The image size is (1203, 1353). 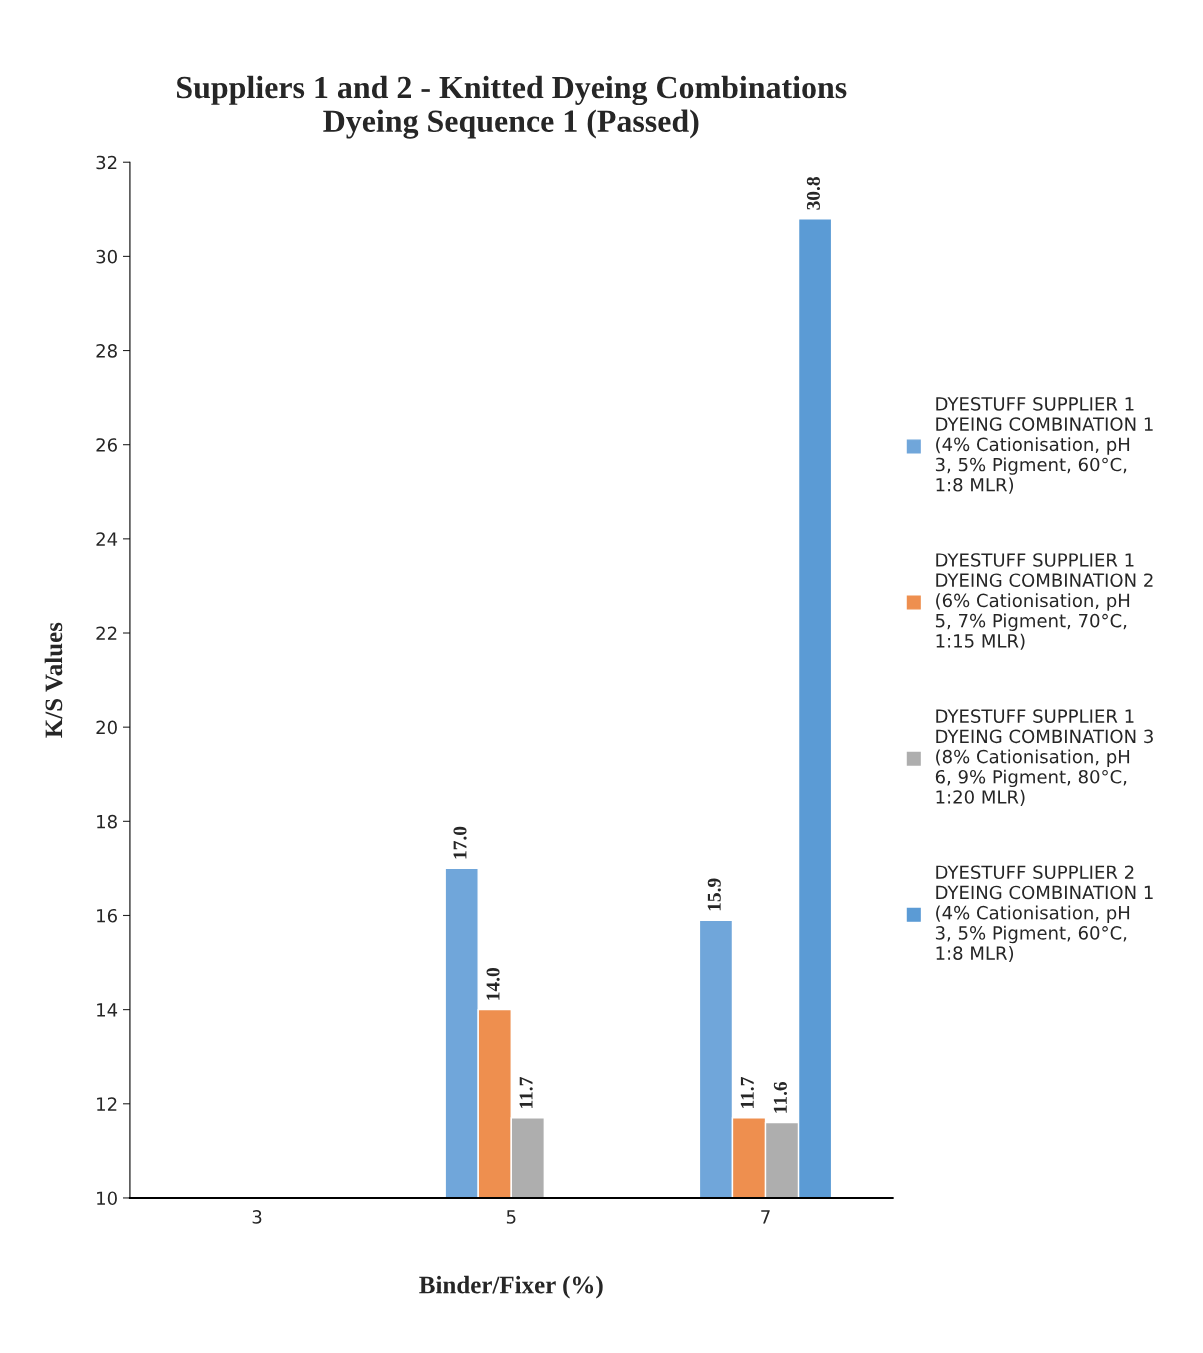 What do you see at coordinates (107, 1198) in the screenshot?
I see `y-tick-label: 10` at bounding box center [107, 1198].